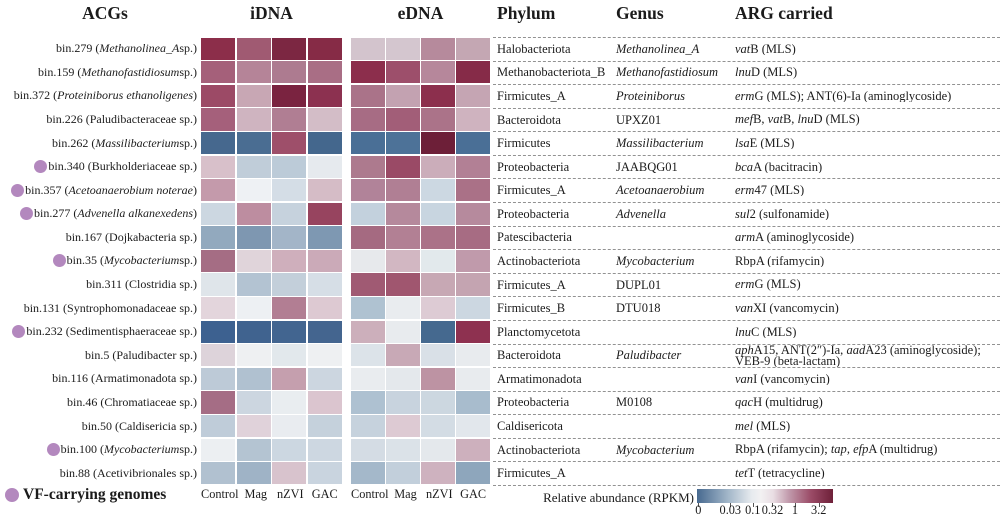 This screenshot has width=1000, height=519. Describe the element at coordinates (650, 95) in the screenshot. I see `genus-cell: Proteiniborus` at that location.